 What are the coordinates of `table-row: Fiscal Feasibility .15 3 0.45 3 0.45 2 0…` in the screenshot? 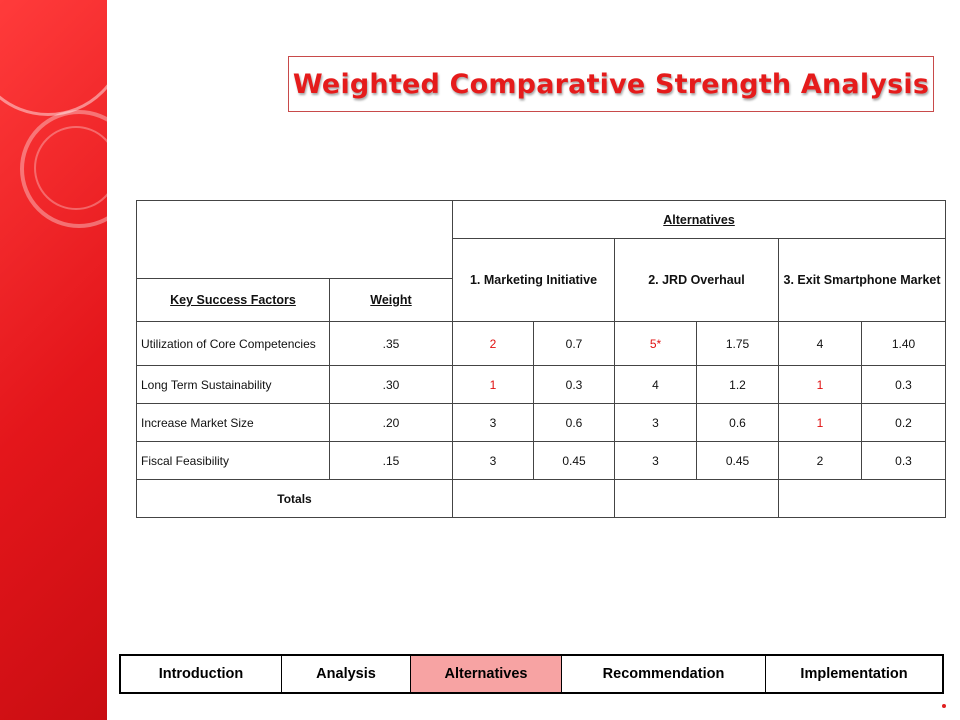 It's located at (541, 460).